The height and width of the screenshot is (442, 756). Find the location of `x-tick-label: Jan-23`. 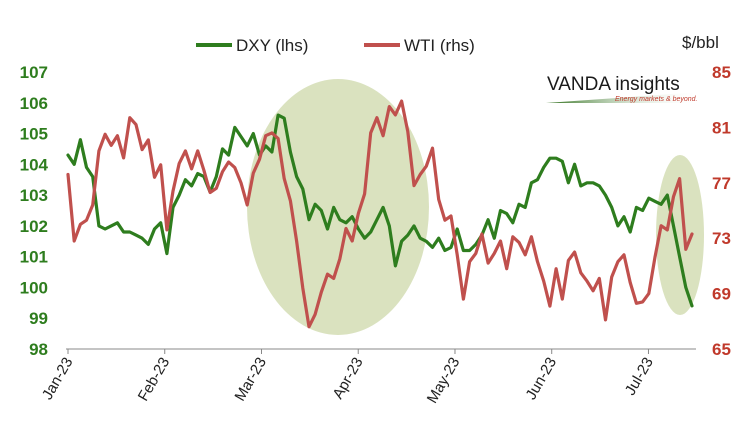

x-tick-label: Jan-23 is located at coordinates (58, 379).